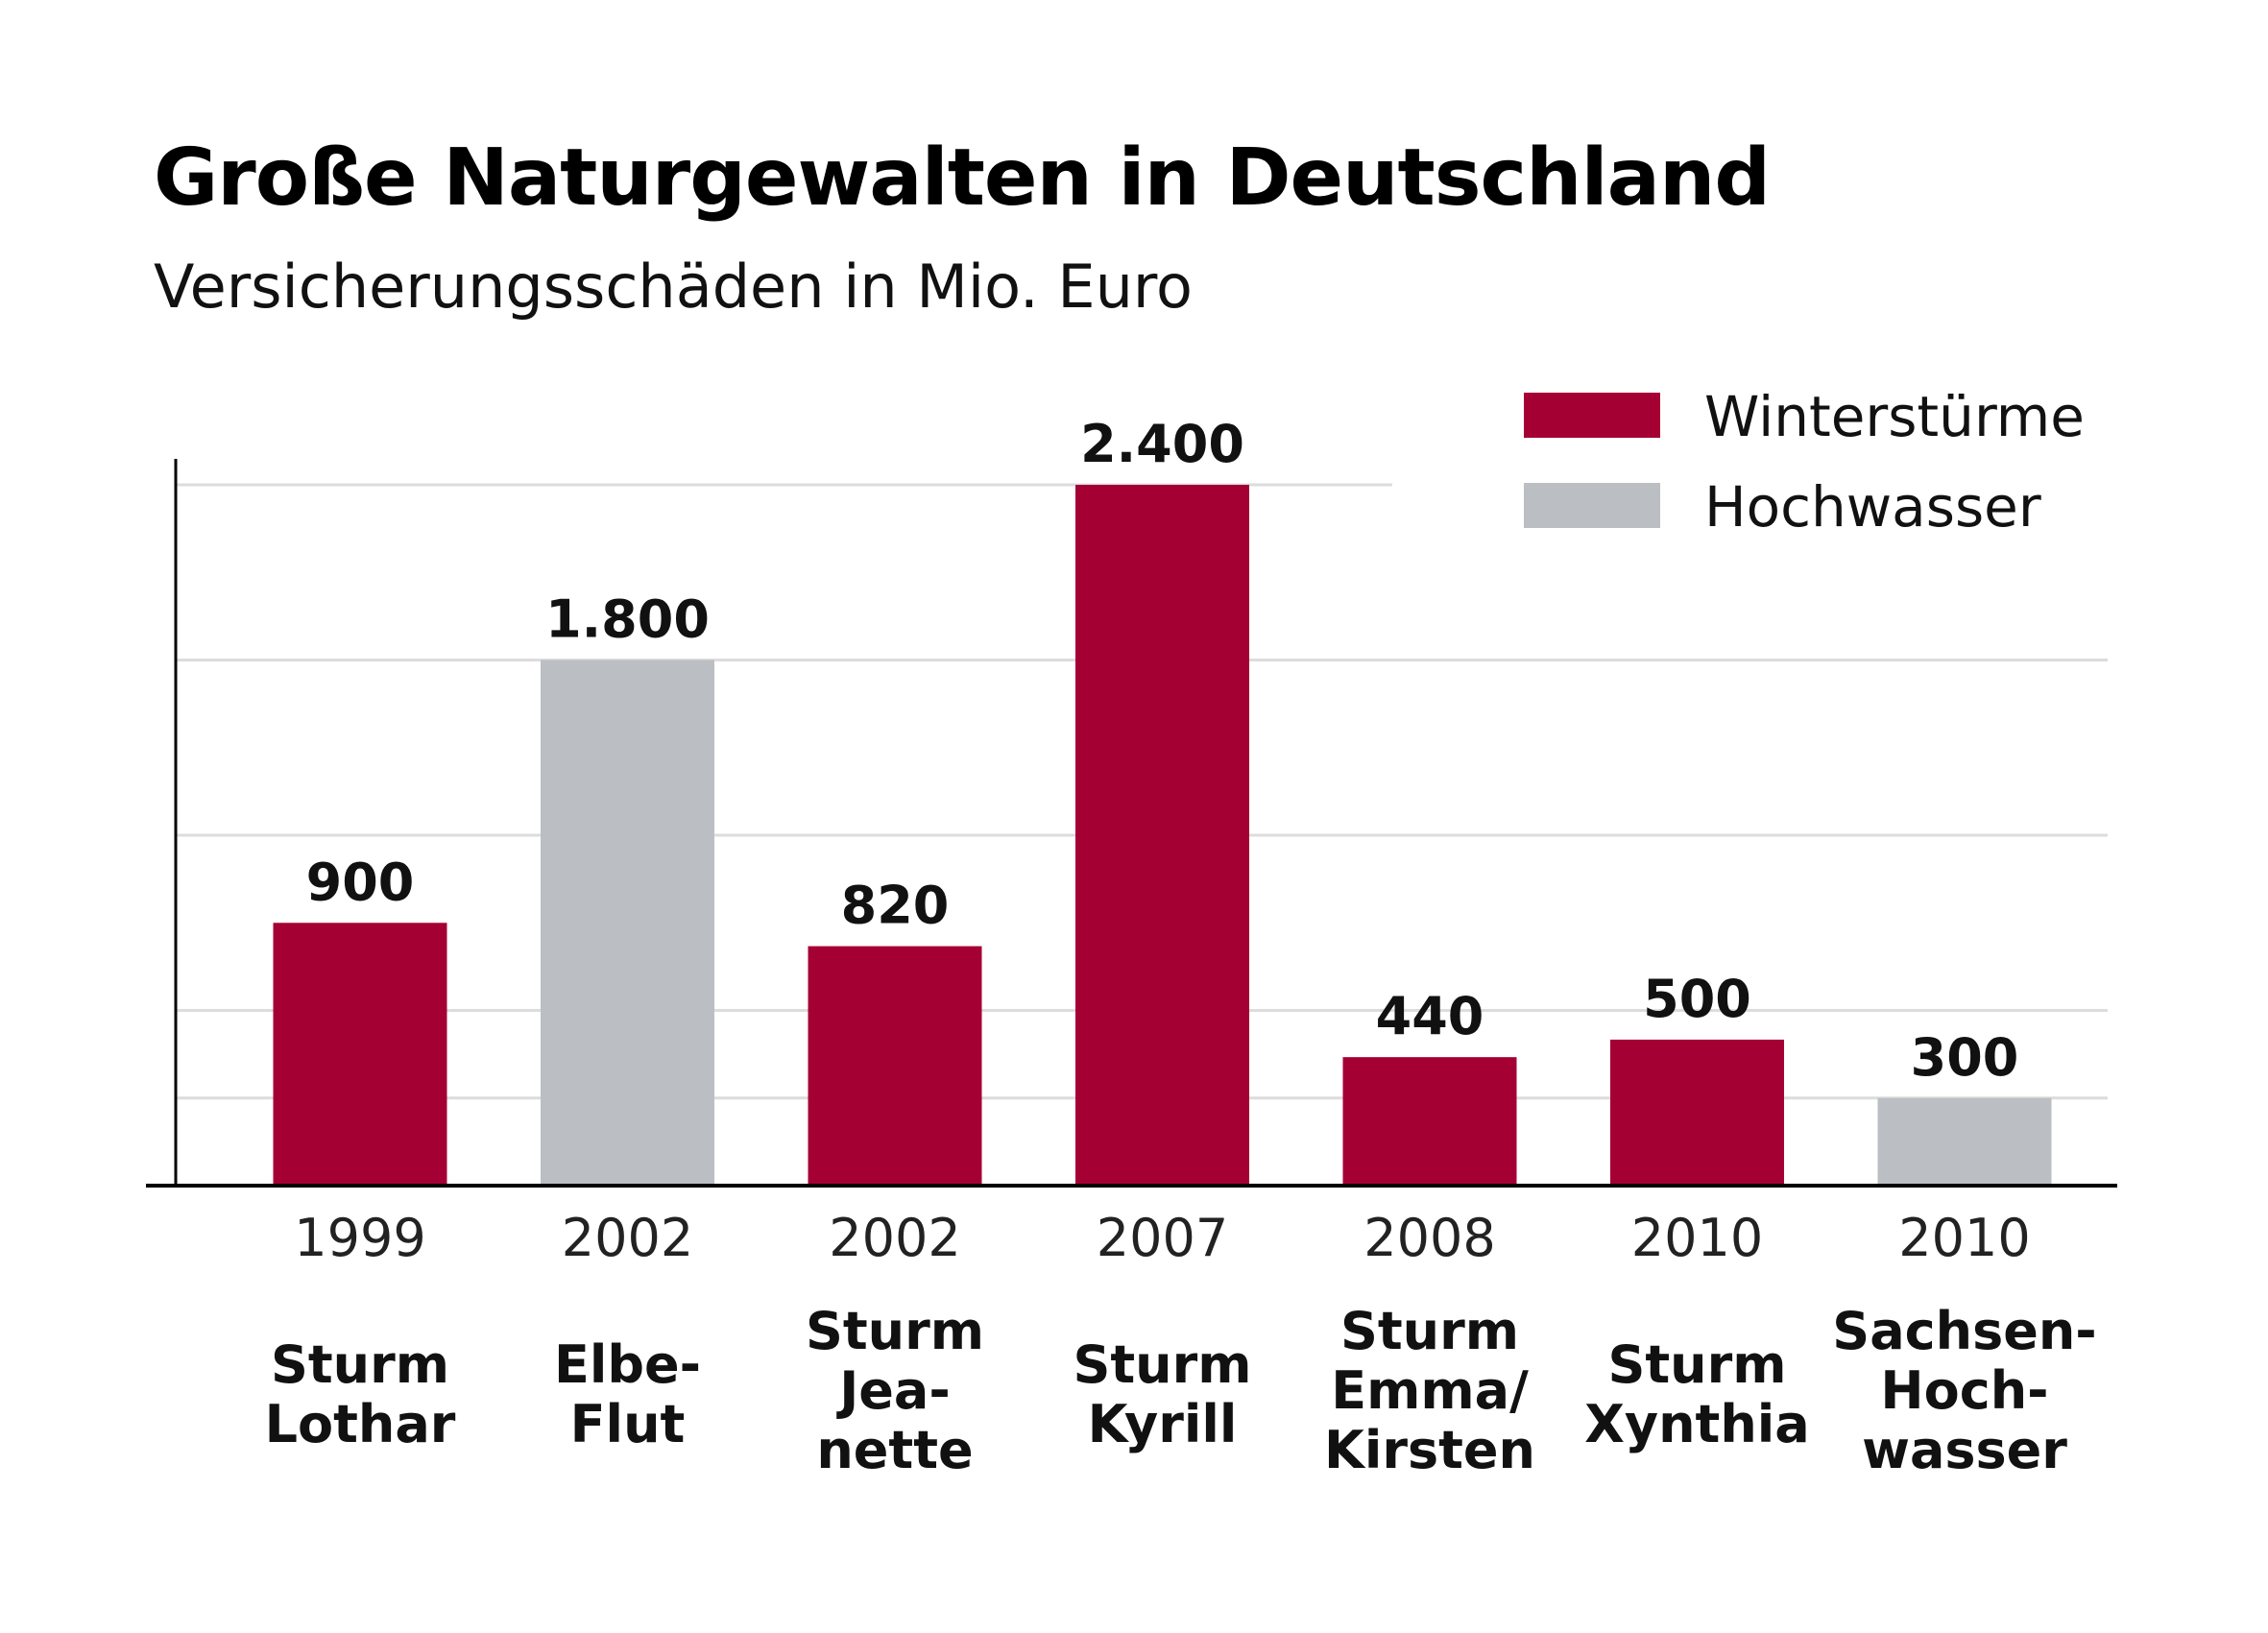 This screenshot has width=2268, height=1633. Describe the element at coordinates (1964, 1331) in the screenshot. I see `event-name-label: Sachsen-` at that location.